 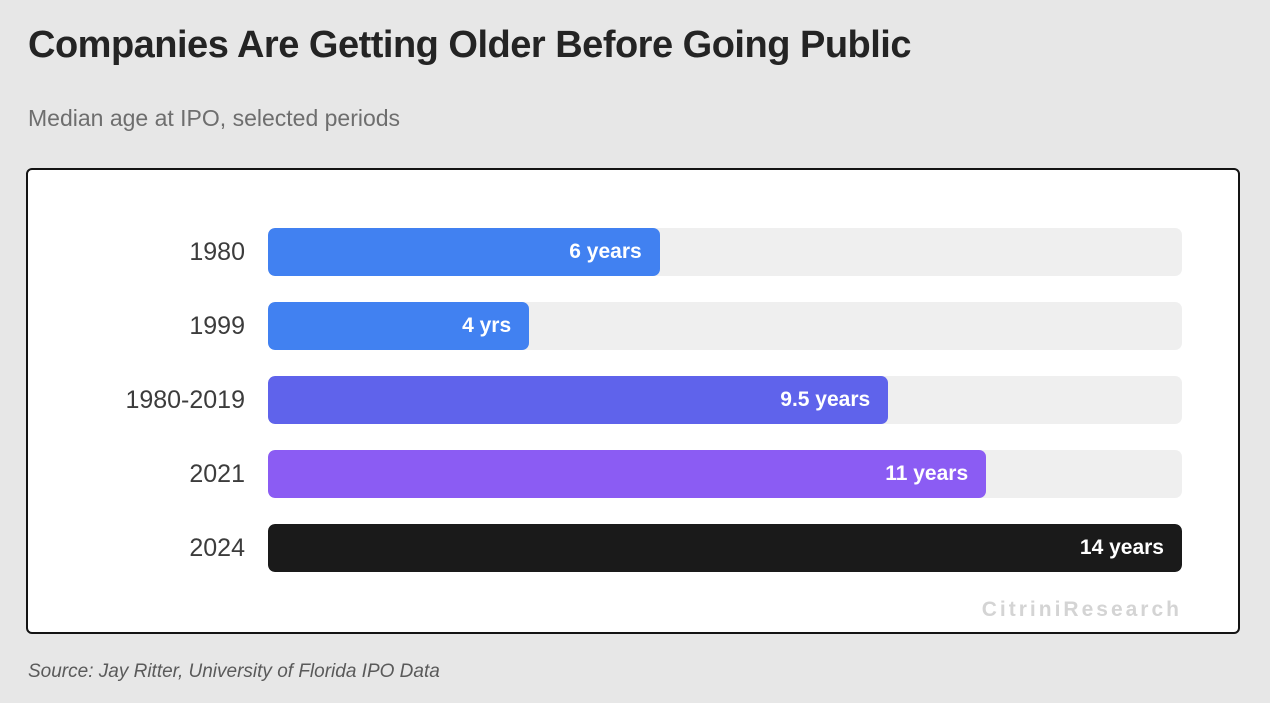 I want to click on category-label: 1999, so click(x=217, y=325).